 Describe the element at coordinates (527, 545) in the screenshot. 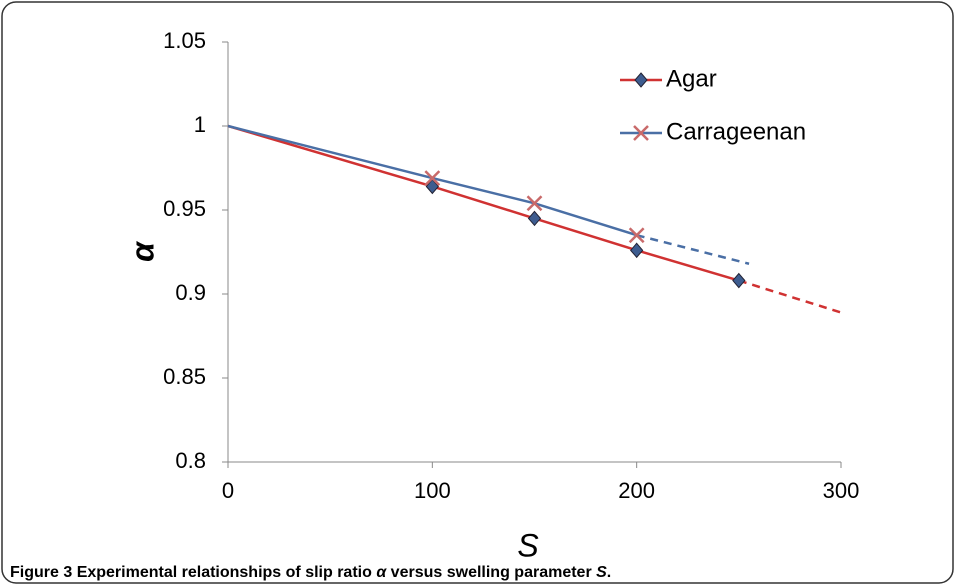

I see `x-axis-label: S` at that location.